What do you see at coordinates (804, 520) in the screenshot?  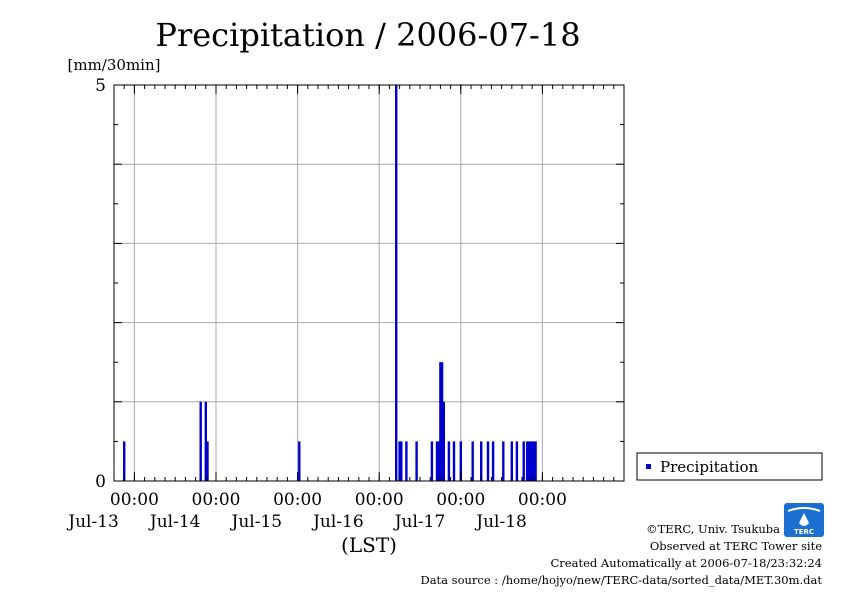 I see `terc-logo-icon: TERC` at bounding box center [804, 520].